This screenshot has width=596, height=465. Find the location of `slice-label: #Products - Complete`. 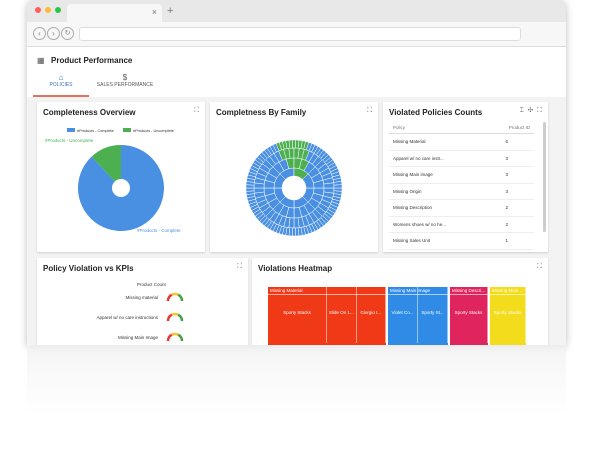

slice-label: #Products - Complete is located at coordinates (159, 230).